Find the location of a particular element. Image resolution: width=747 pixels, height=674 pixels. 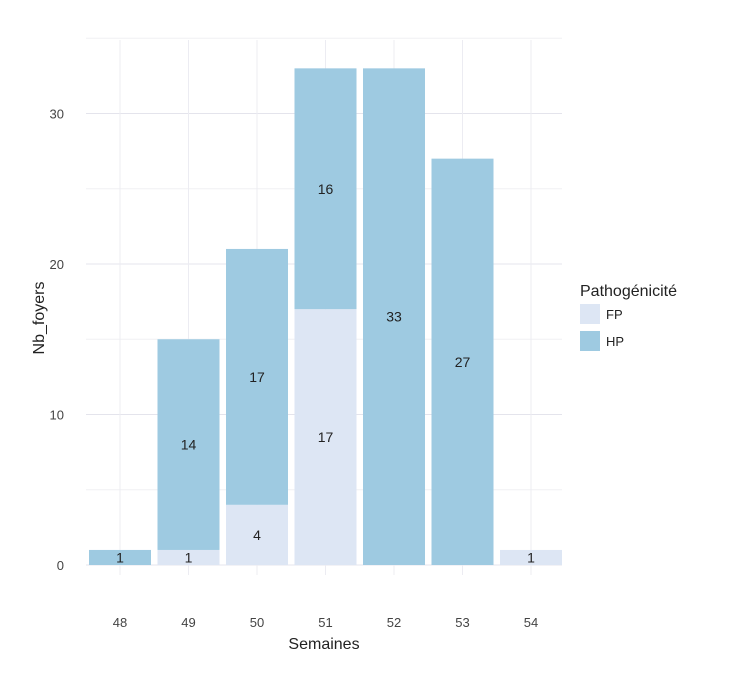

legend-label-fp: FP is located at coordinates (614, 314).